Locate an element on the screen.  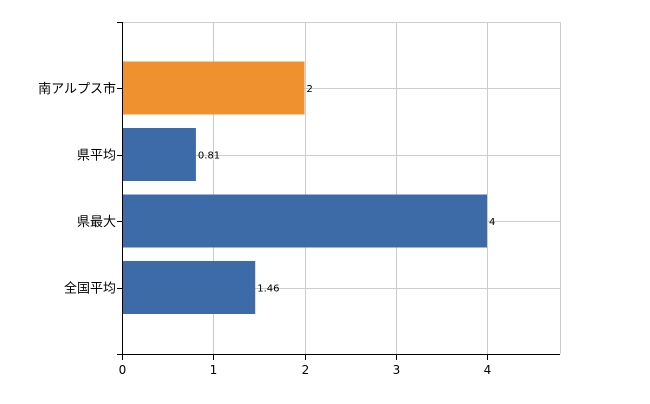
x-tick-label-1: 1 is located at coordinates (214, 370).